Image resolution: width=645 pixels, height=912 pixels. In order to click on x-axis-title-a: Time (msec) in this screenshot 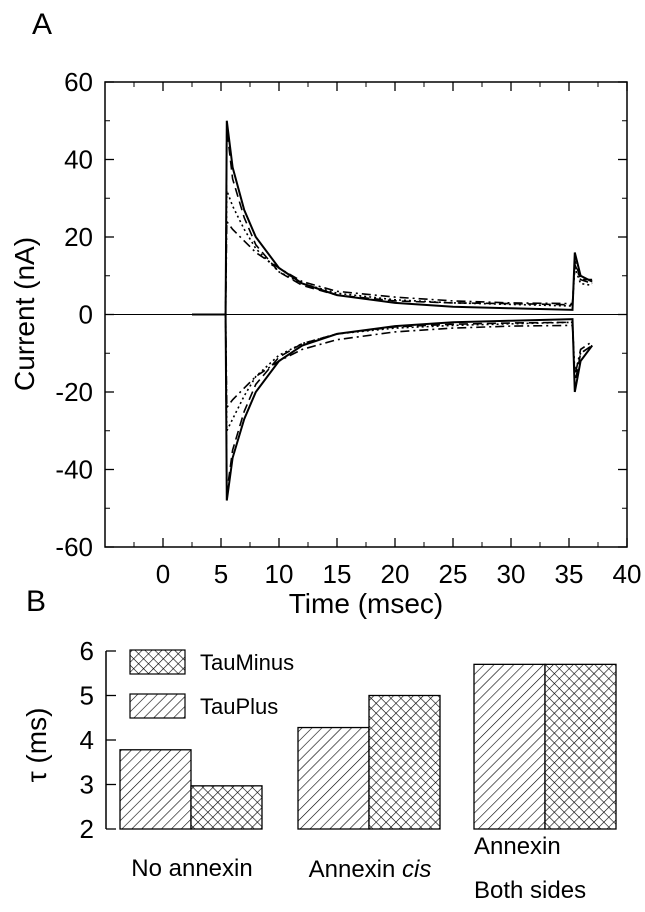, I will do `click(366, 603)`.